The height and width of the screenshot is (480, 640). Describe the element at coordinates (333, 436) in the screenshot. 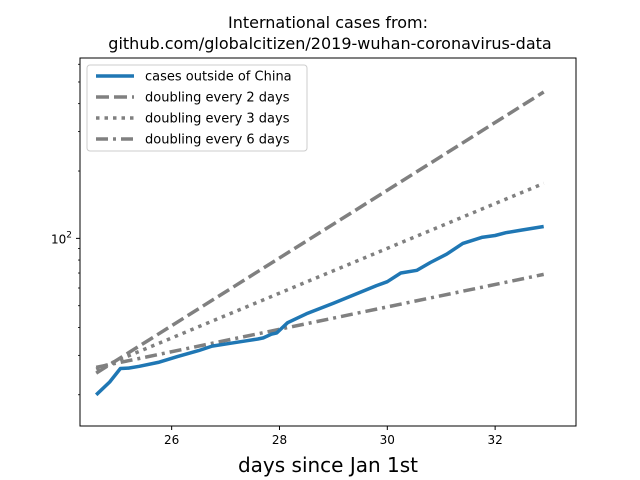

I see `x-axis-ticks: 26 28 30 32` at that location.